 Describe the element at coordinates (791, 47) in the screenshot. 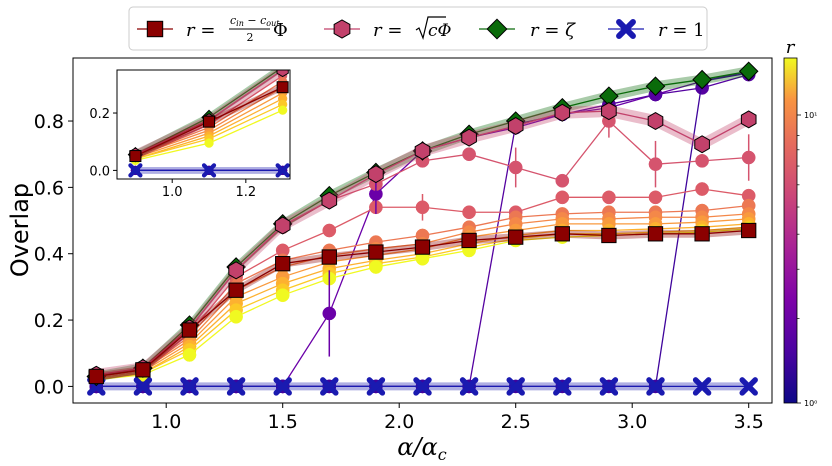

I see `colorbar-label: r` at that location.